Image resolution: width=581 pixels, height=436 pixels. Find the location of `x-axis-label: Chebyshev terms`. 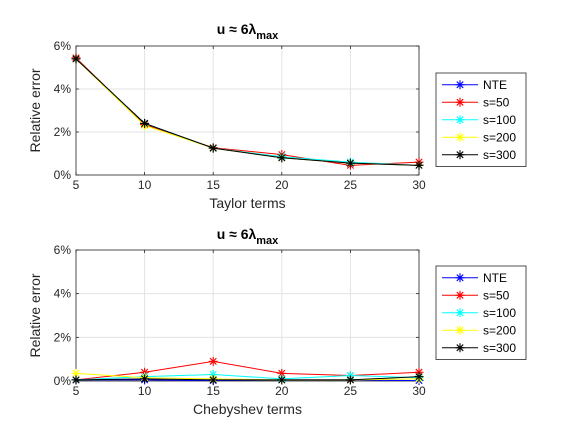

x-axis-label: Chebyshev terms is located at coordinates (247, 409).